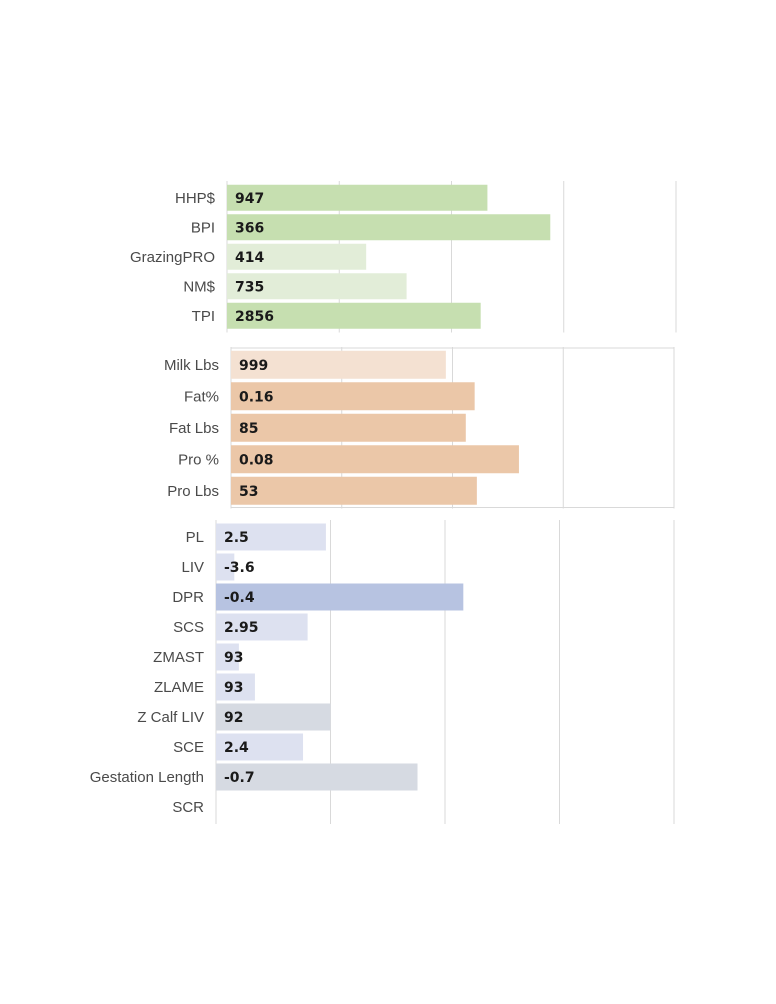  I want to click on category-label: LIV, so click(192, 567).